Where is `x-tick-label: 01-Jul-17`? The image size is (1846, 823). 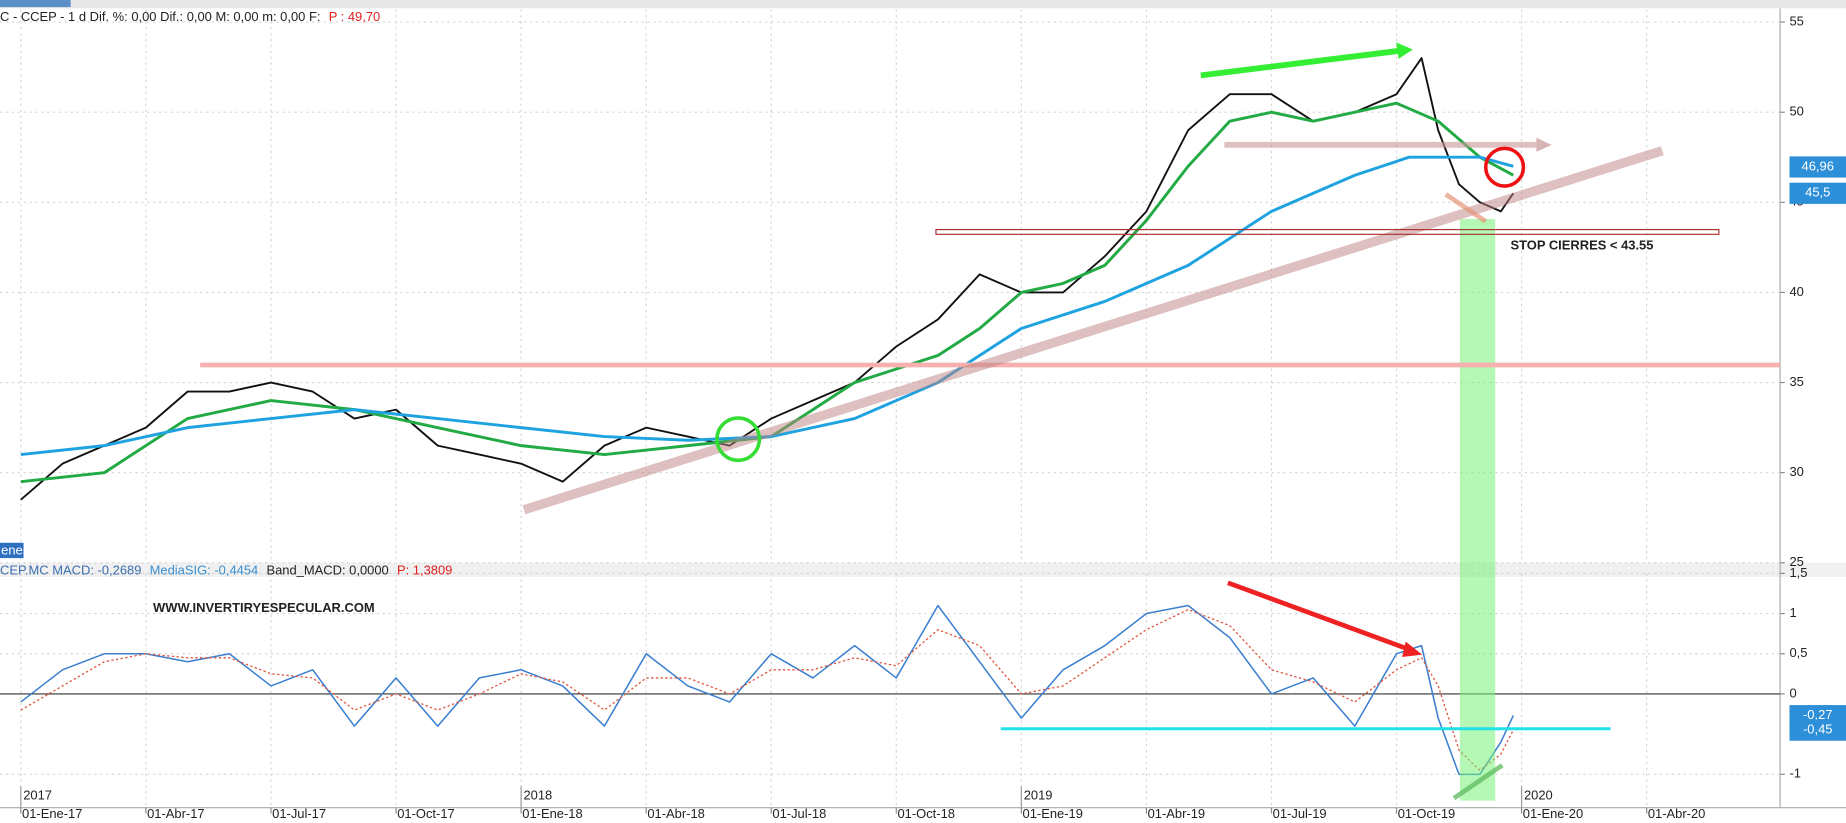
x-tick-label: 01-Jul-17 is located at coordinates (299, 813).